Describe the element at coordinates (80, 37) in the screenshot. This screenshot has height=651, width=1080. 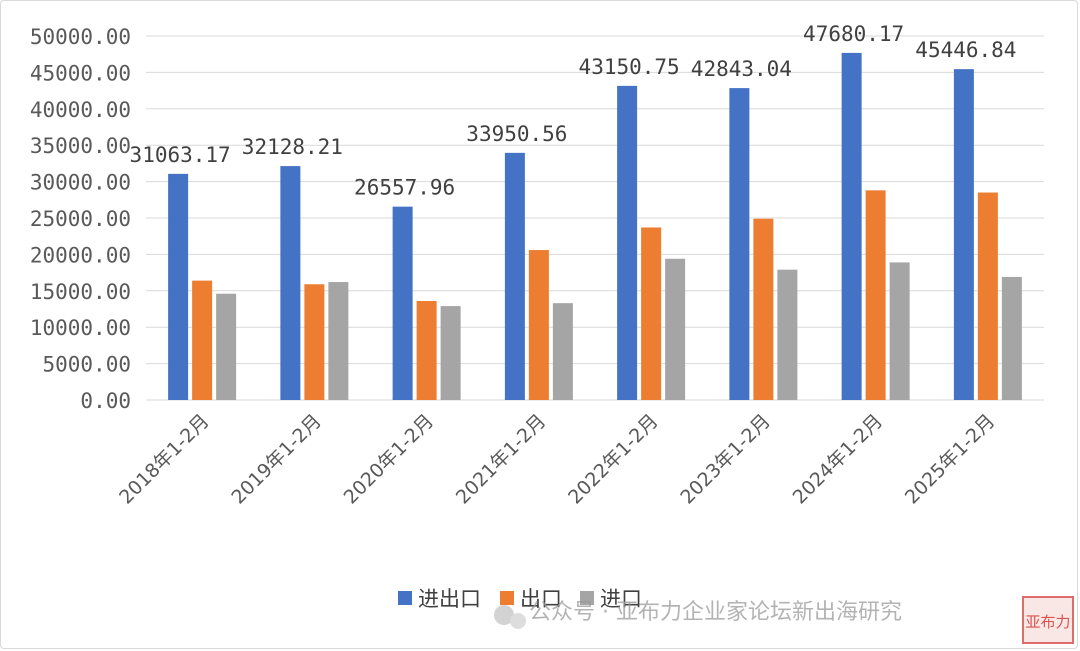
I see `y-tick-label: 50000.00` at that location.